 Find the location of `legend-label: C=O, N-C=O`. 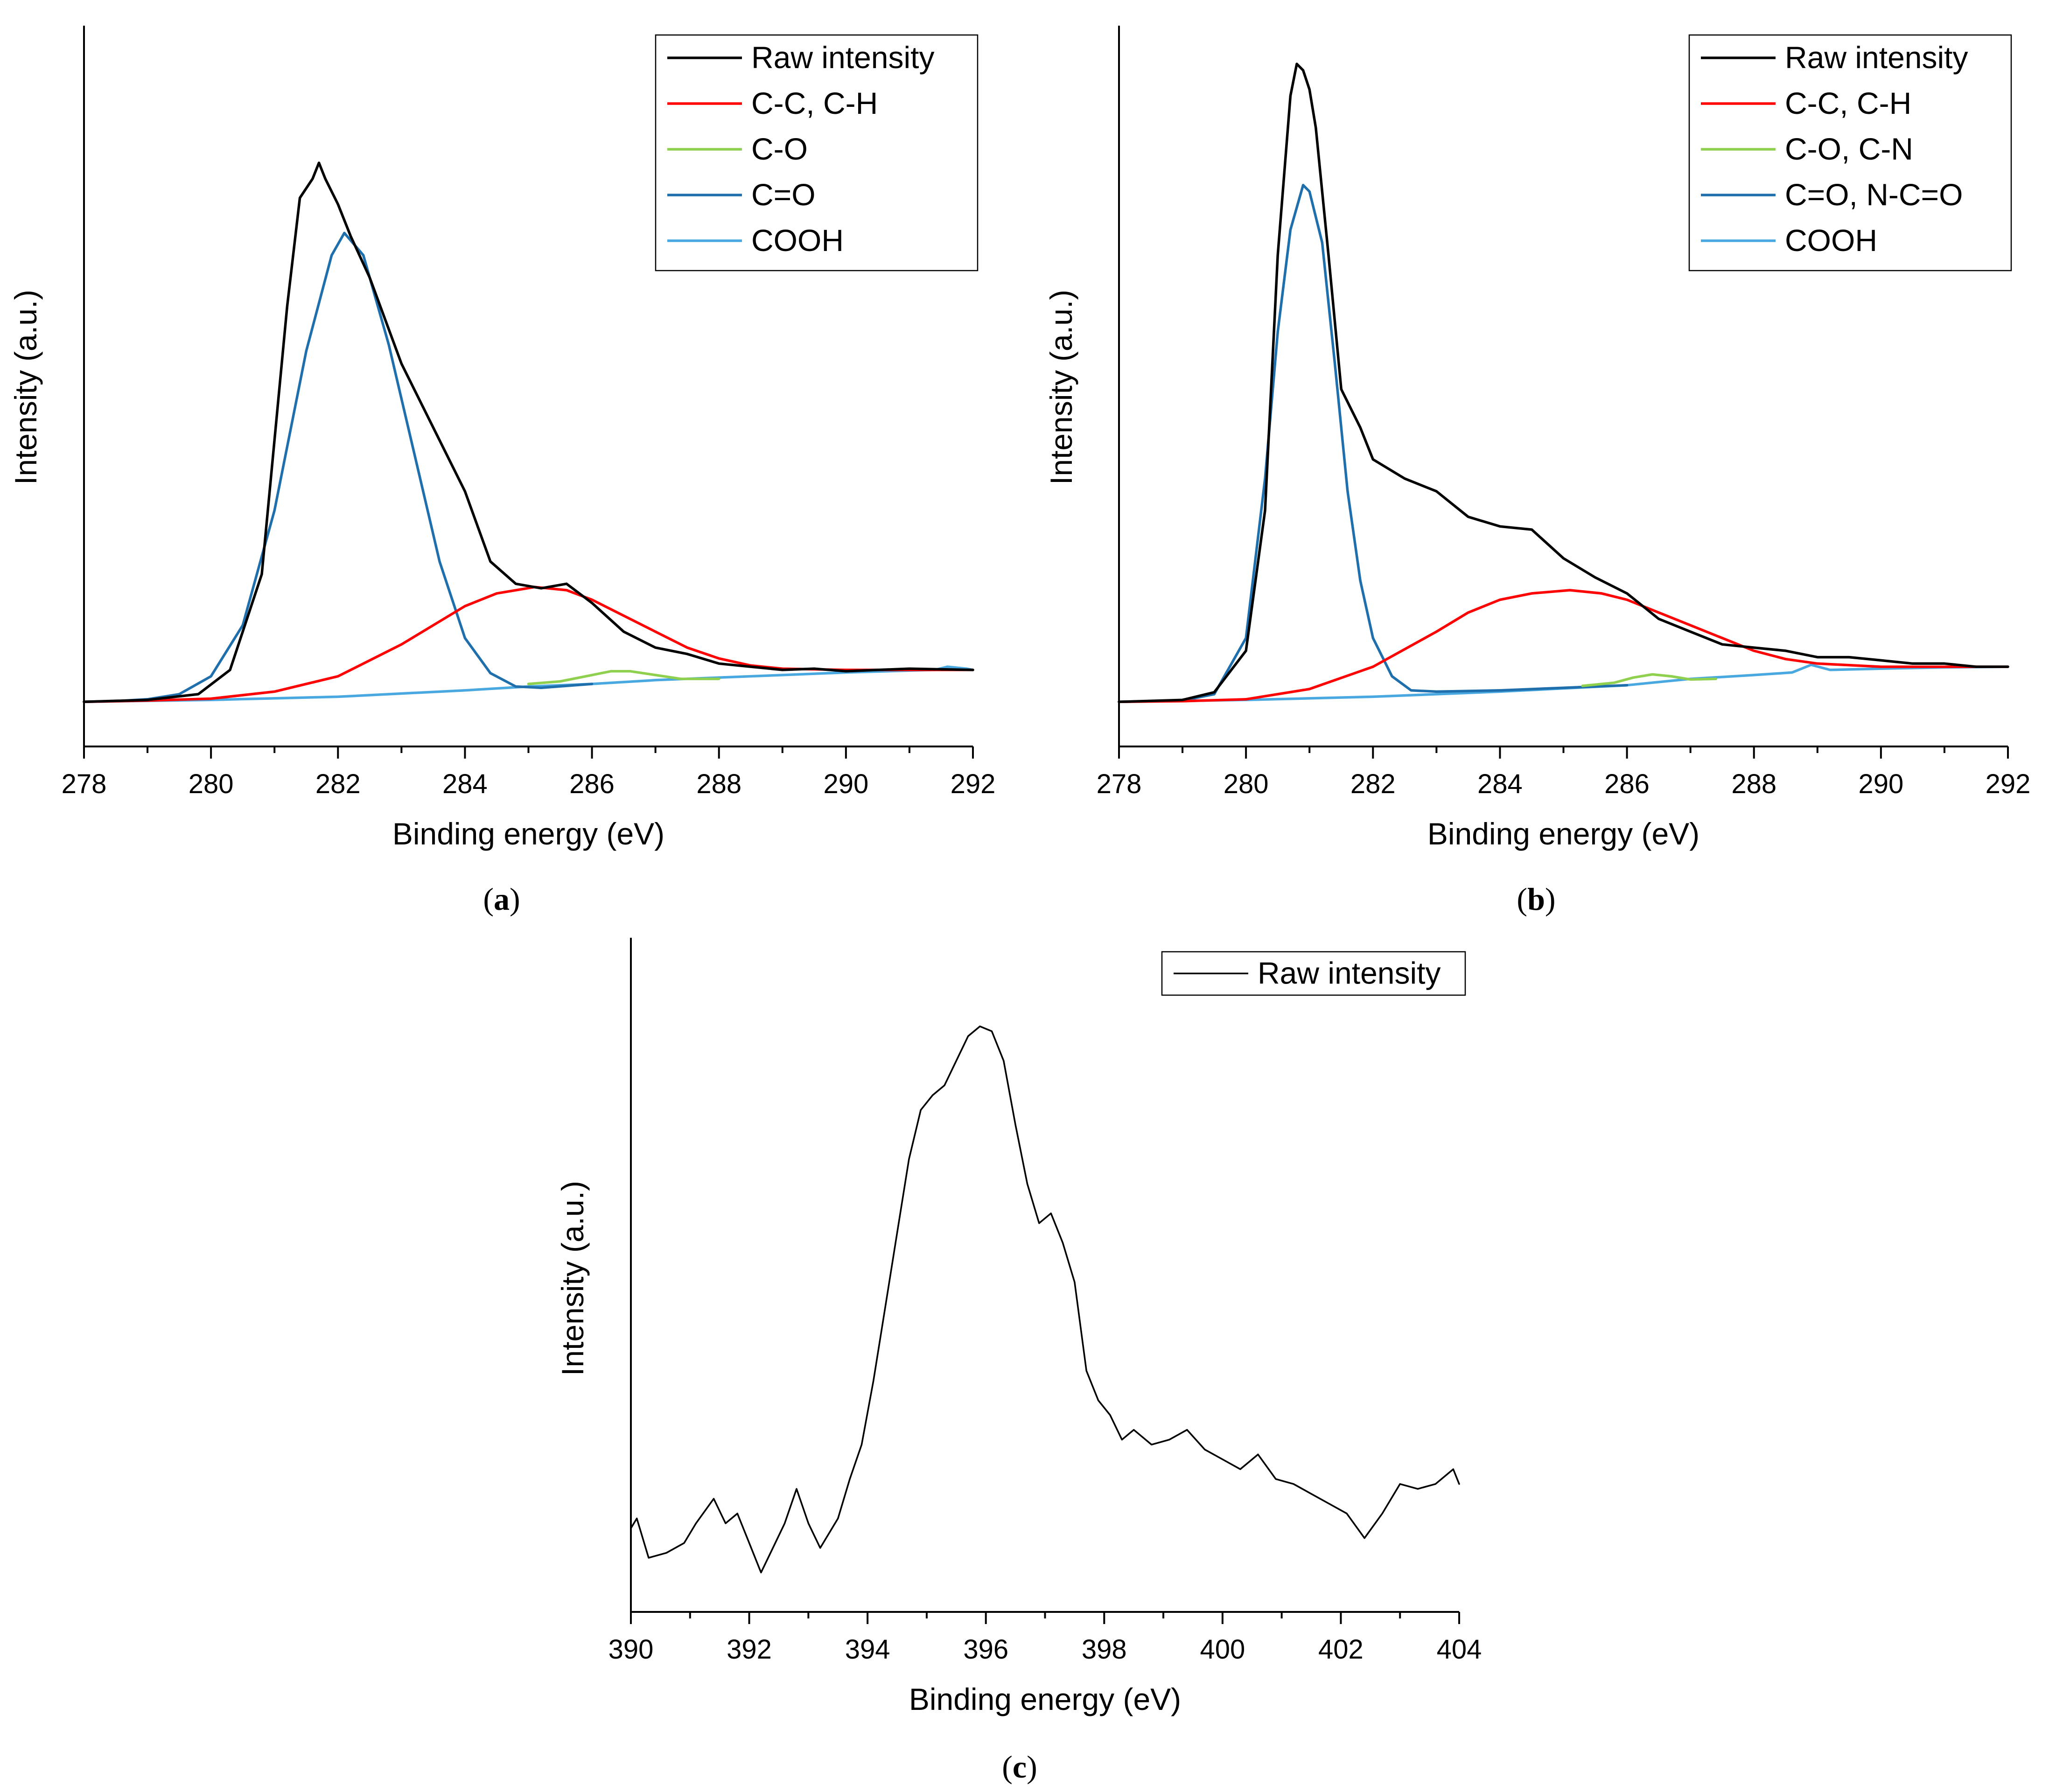

legend-label: C=O, N-C=O is located at coordinates (1874, 194).